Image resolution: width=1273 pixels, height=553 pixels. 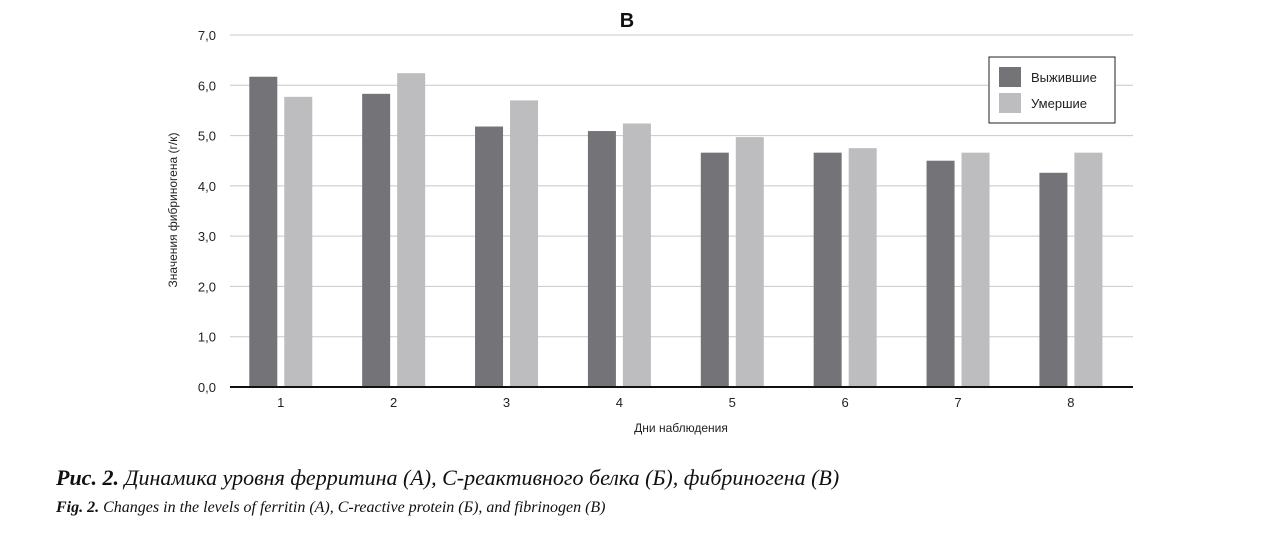 What do you see at coordinates (1010, 77) in the screenshot?
I see `legend-swatch-survived` at bounding box center [1010, 77].